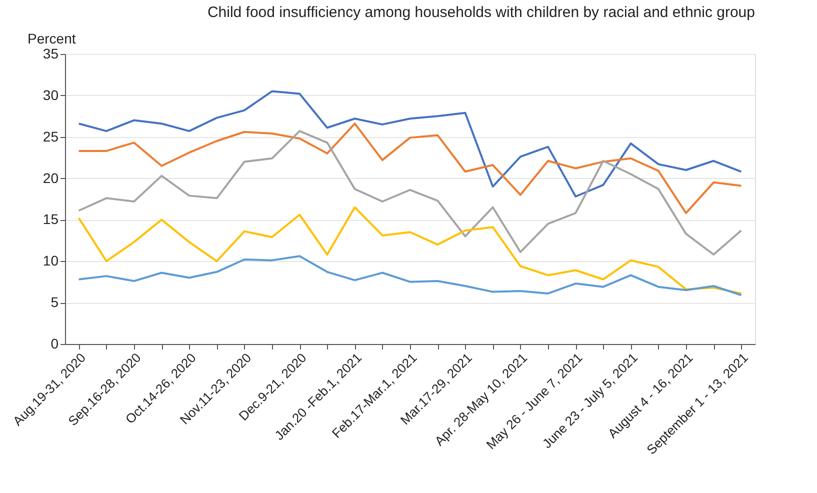 The height and width of the screenshot is (493, 817). Describe the element at coordinates (50, 260) in the screenshot. I see `y-tick-label: 10` at that location.